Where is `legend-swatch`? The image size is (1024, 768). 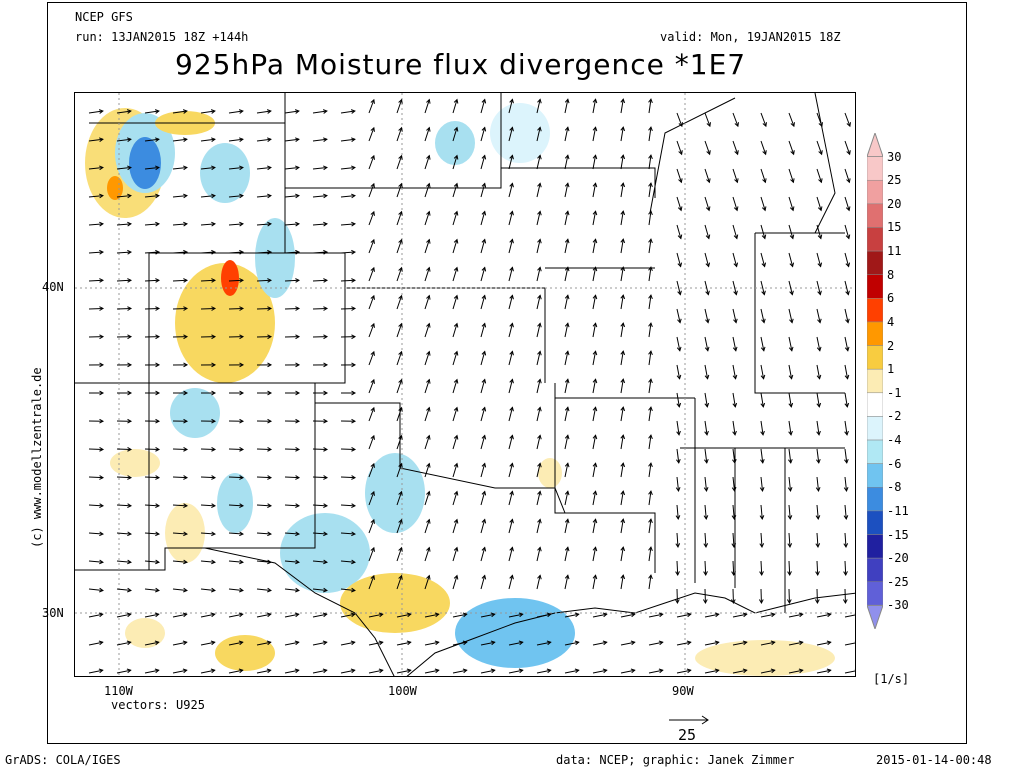 legend-swatch is located at coordinates (875, 192).